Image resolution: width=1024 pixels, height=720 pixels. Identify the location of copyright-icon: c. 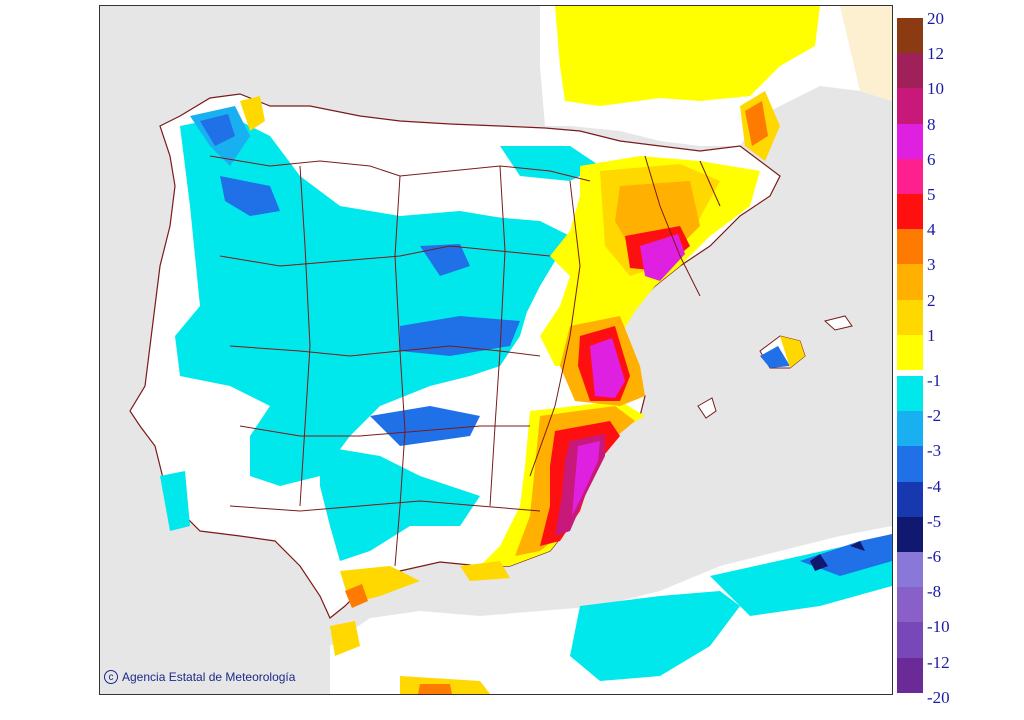
(111, 677).